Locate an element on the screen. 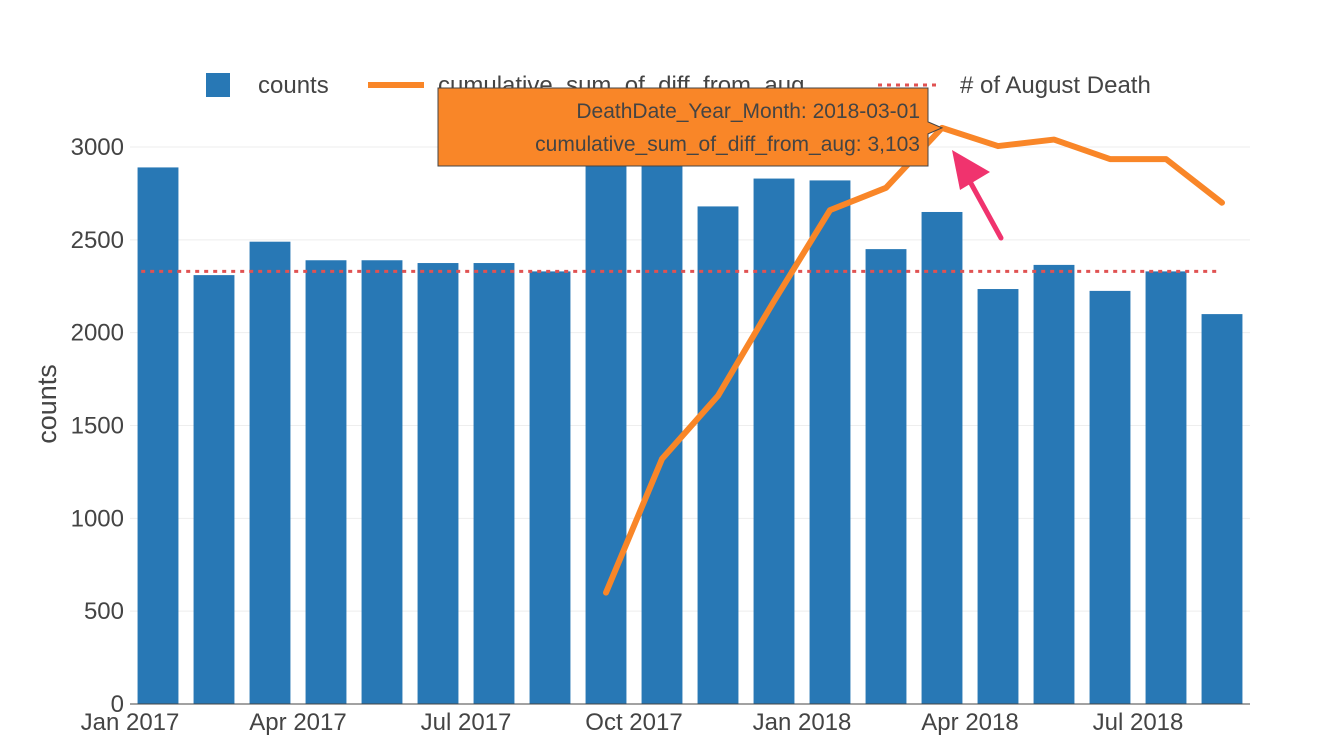 Image resolution: width=1318 pixels, height=756 pixels. x-tick-label: Jul 2017 is located at coordinates (466, 722).